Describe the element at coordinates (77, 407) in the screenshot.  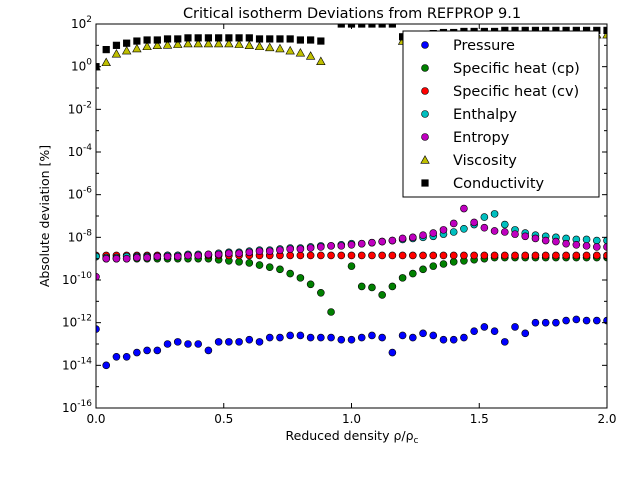
I see `y-tick-label: 10⁻¹⁶` at that location.